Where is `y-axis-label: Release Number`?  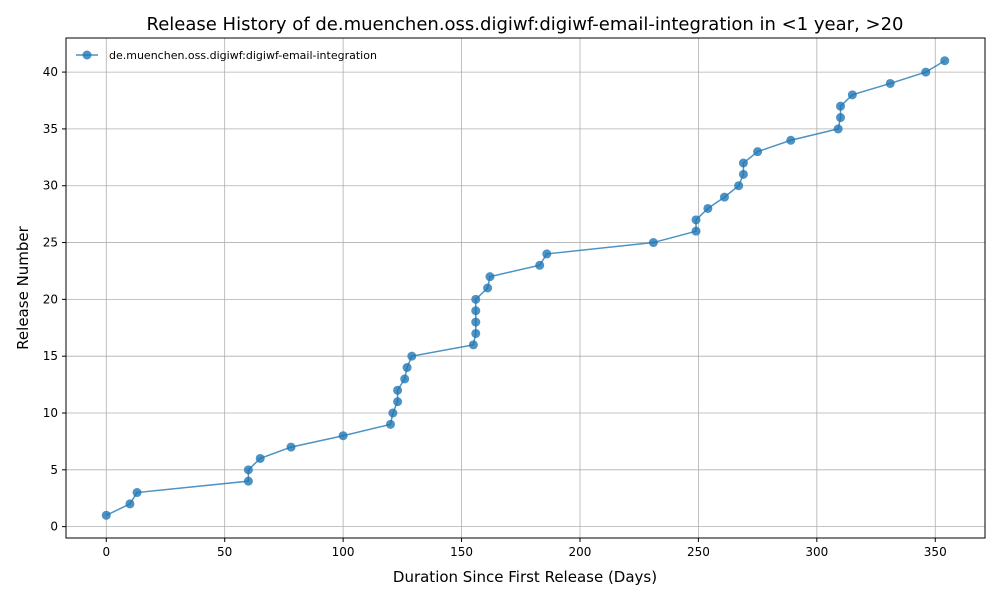
y-axis-label: Release Number is located at coordinates (23, 287).